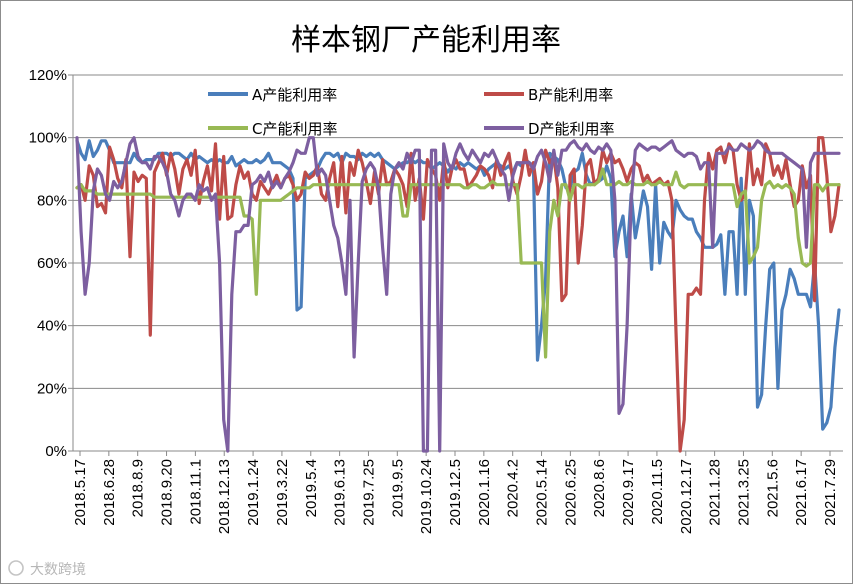 The image size is (853, 584). Describe the element at coordinates (743, 492) in the screenshot. I see `x-tick-label: 2021.3.25` at that location.